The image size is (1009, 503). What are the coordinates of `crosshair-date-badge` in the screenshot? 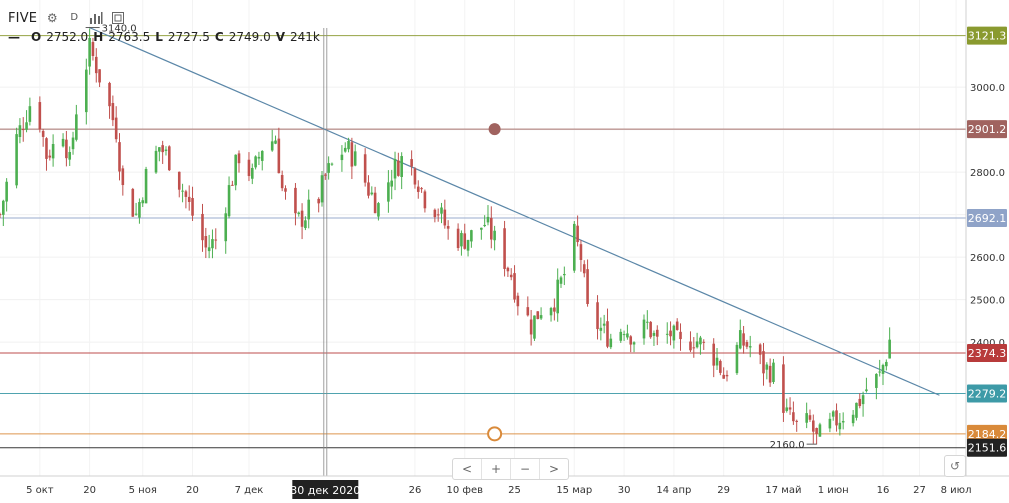 It's located at (325, 489).